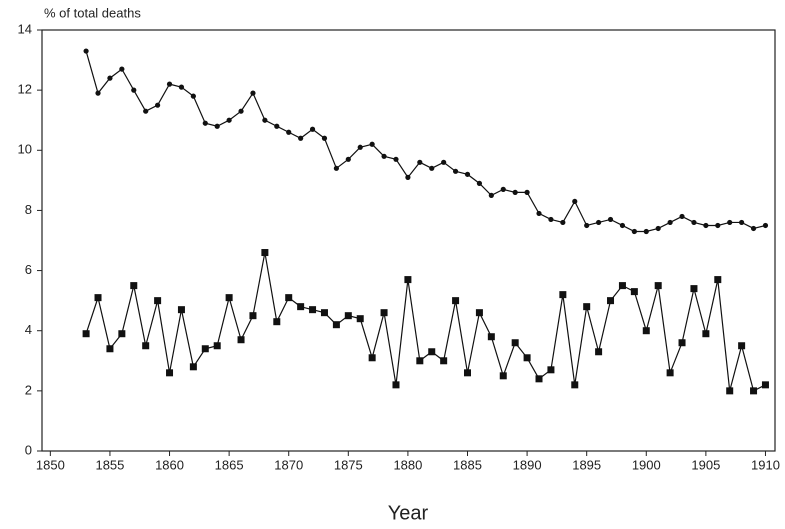 This screenshot has height=529, width=785. What do you see at coordinates (25, 28) in the screenshot?
I see `y-tick-label: 14` at bounding box center [25, 28].